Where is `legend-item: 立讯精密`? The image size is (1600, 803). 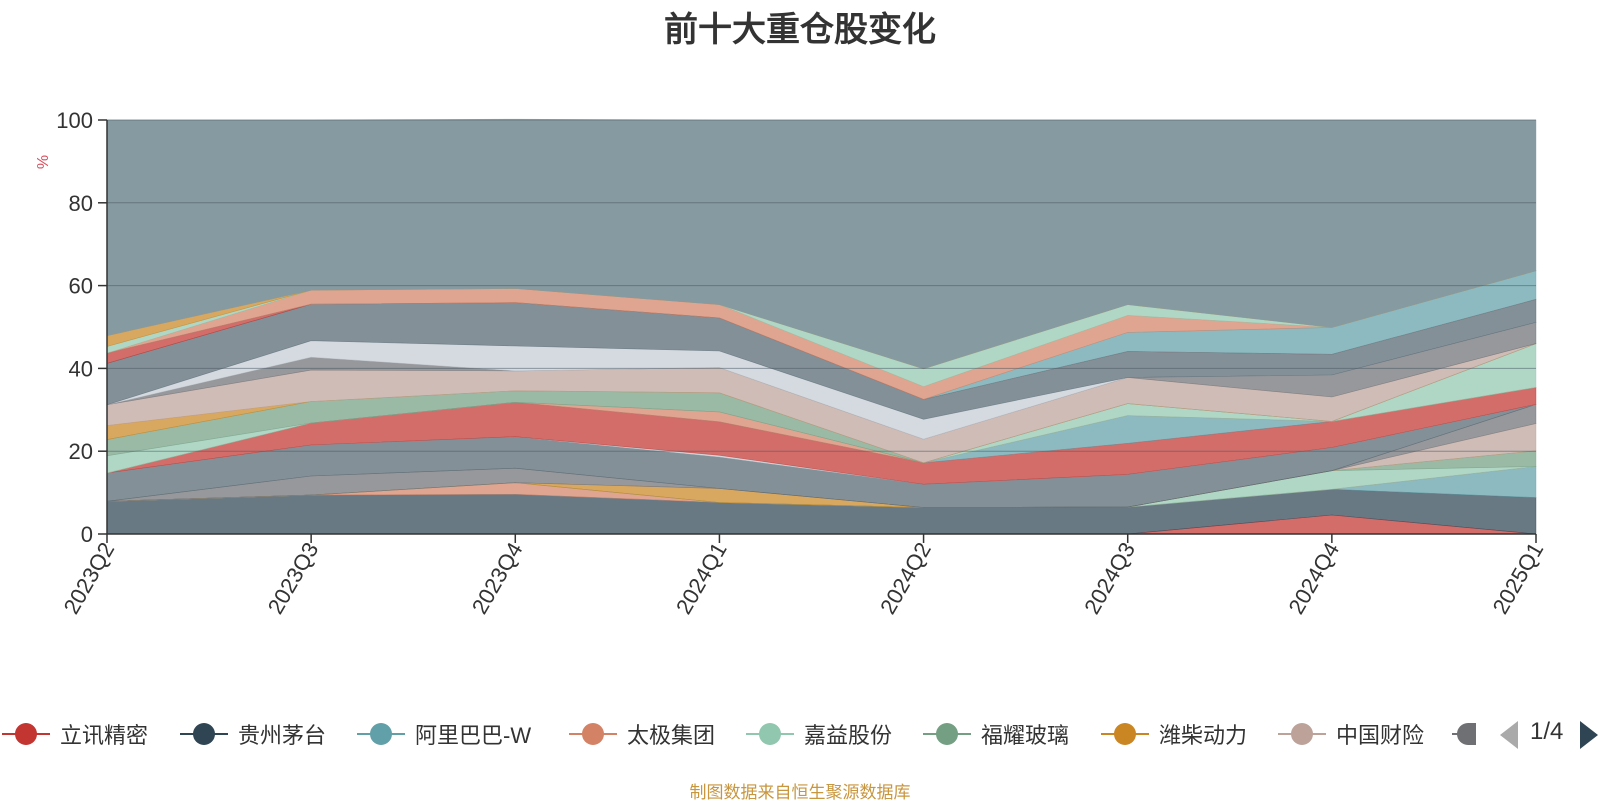
legend-item: 立讯精密 is located at coordinates (74, 734).